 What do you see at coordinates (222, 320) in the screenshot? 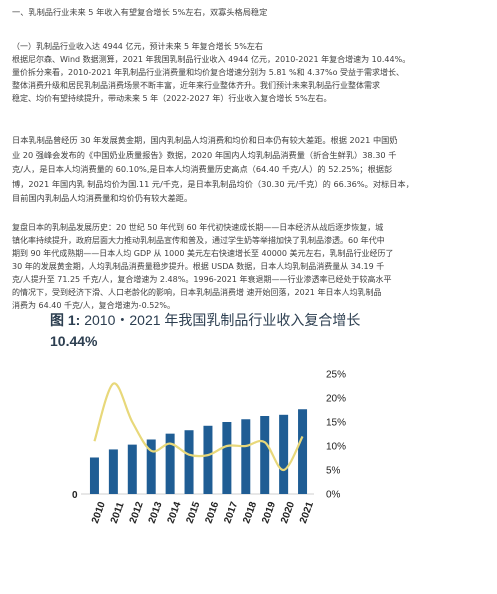
I see `figure-caption: 2010・2021 年我国乳制品行业收入复合增长` at bounding box center [222, 320].